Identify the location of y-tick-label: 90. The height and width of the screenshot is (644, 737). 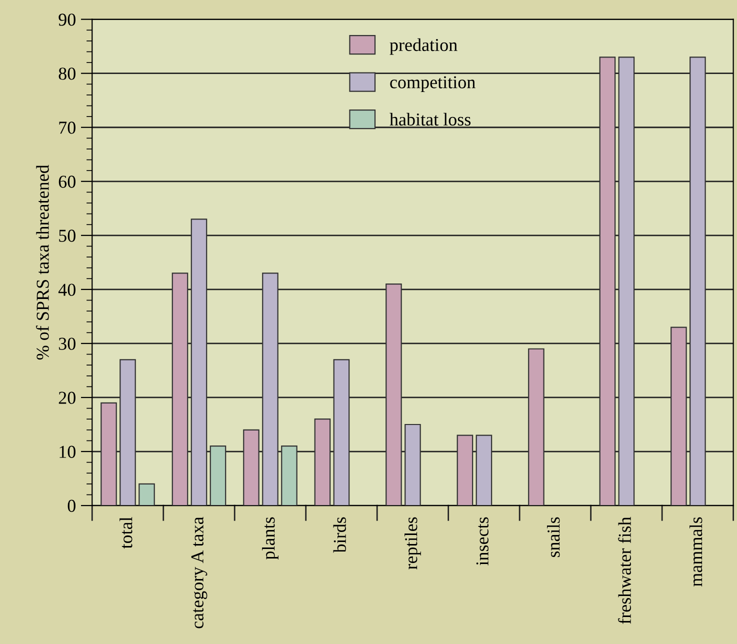
(67, 20).